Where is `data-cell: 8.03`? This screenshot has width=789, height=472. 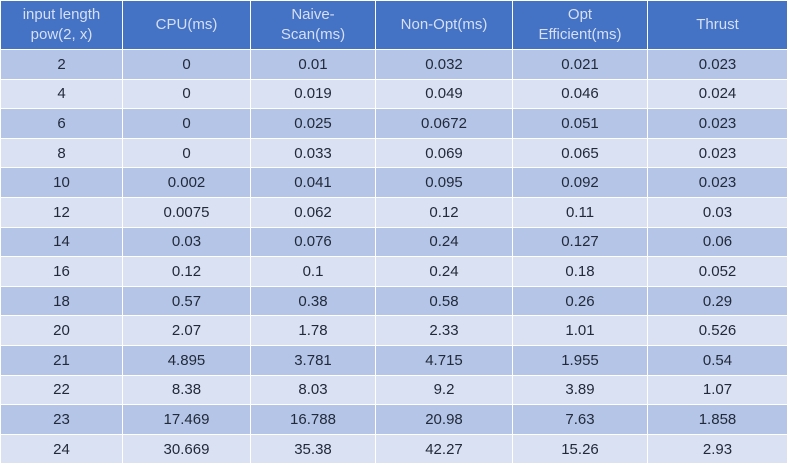 data-cell: 8.03 is located at coordinates (313, 390).